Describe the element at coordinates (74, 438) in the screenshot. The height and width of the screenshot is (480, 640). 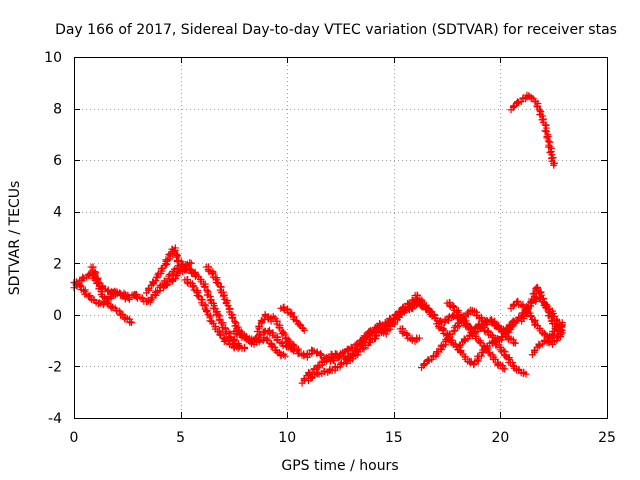
I see `x-tick-label: 0` at that location.